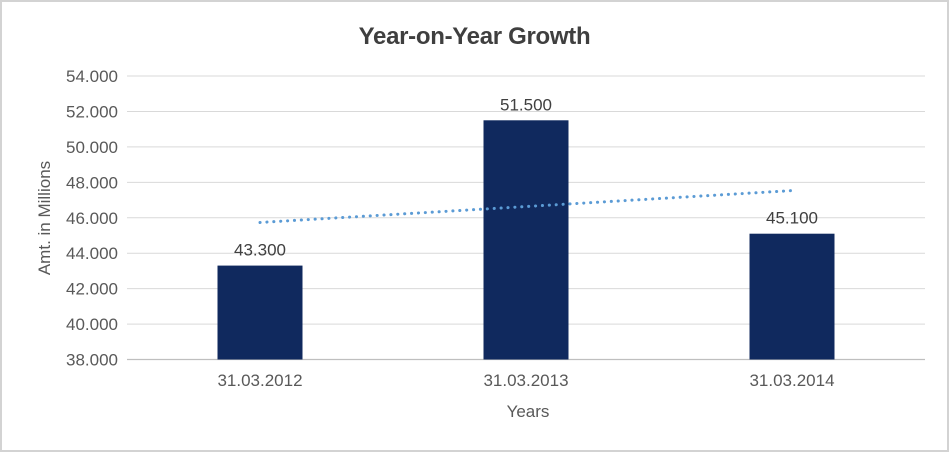  Describe the element at coordinates (92, 218) in the screenshot. I see `y-tick-label: 46.000` at that location.